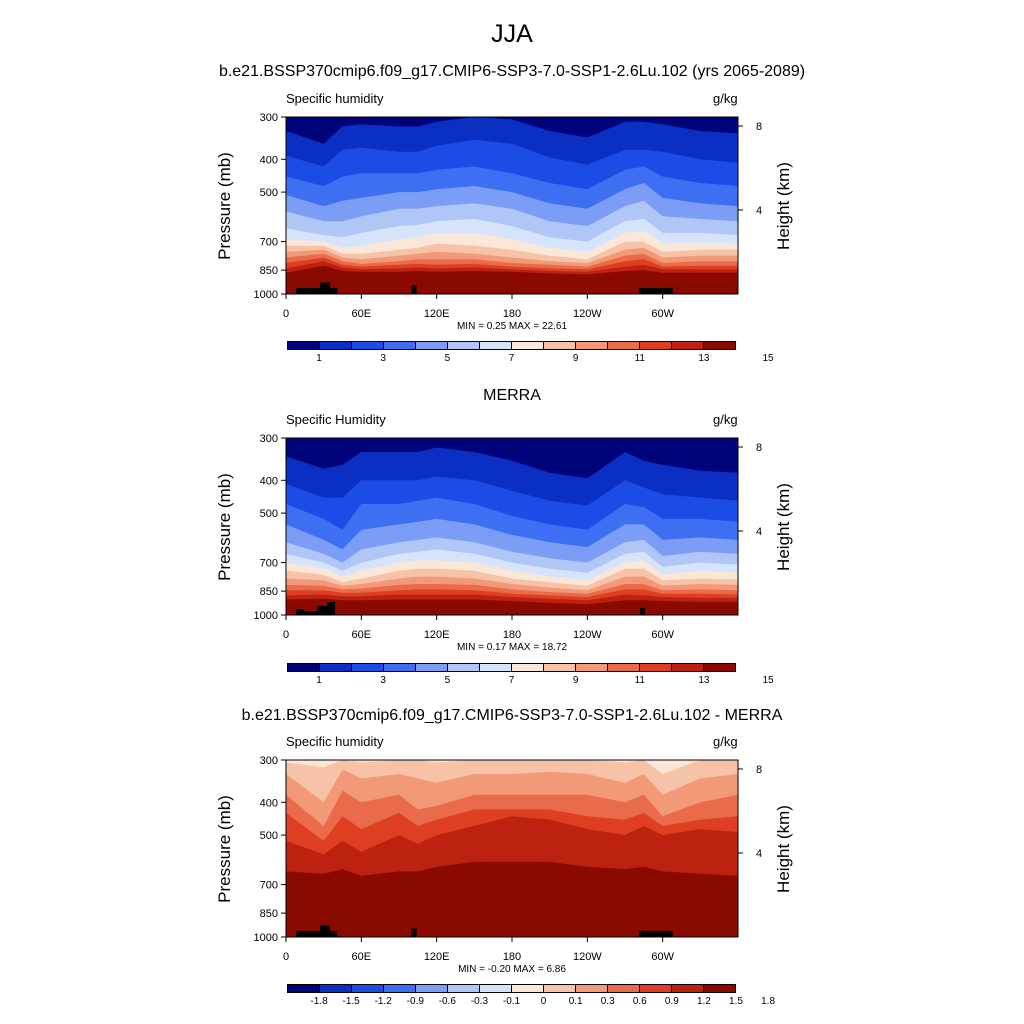  Describe the element at coordinates (512, 969) in the screenshot. I see `panel-3-min-max: MIN = -0.20 MAX = 6.86` at that location.